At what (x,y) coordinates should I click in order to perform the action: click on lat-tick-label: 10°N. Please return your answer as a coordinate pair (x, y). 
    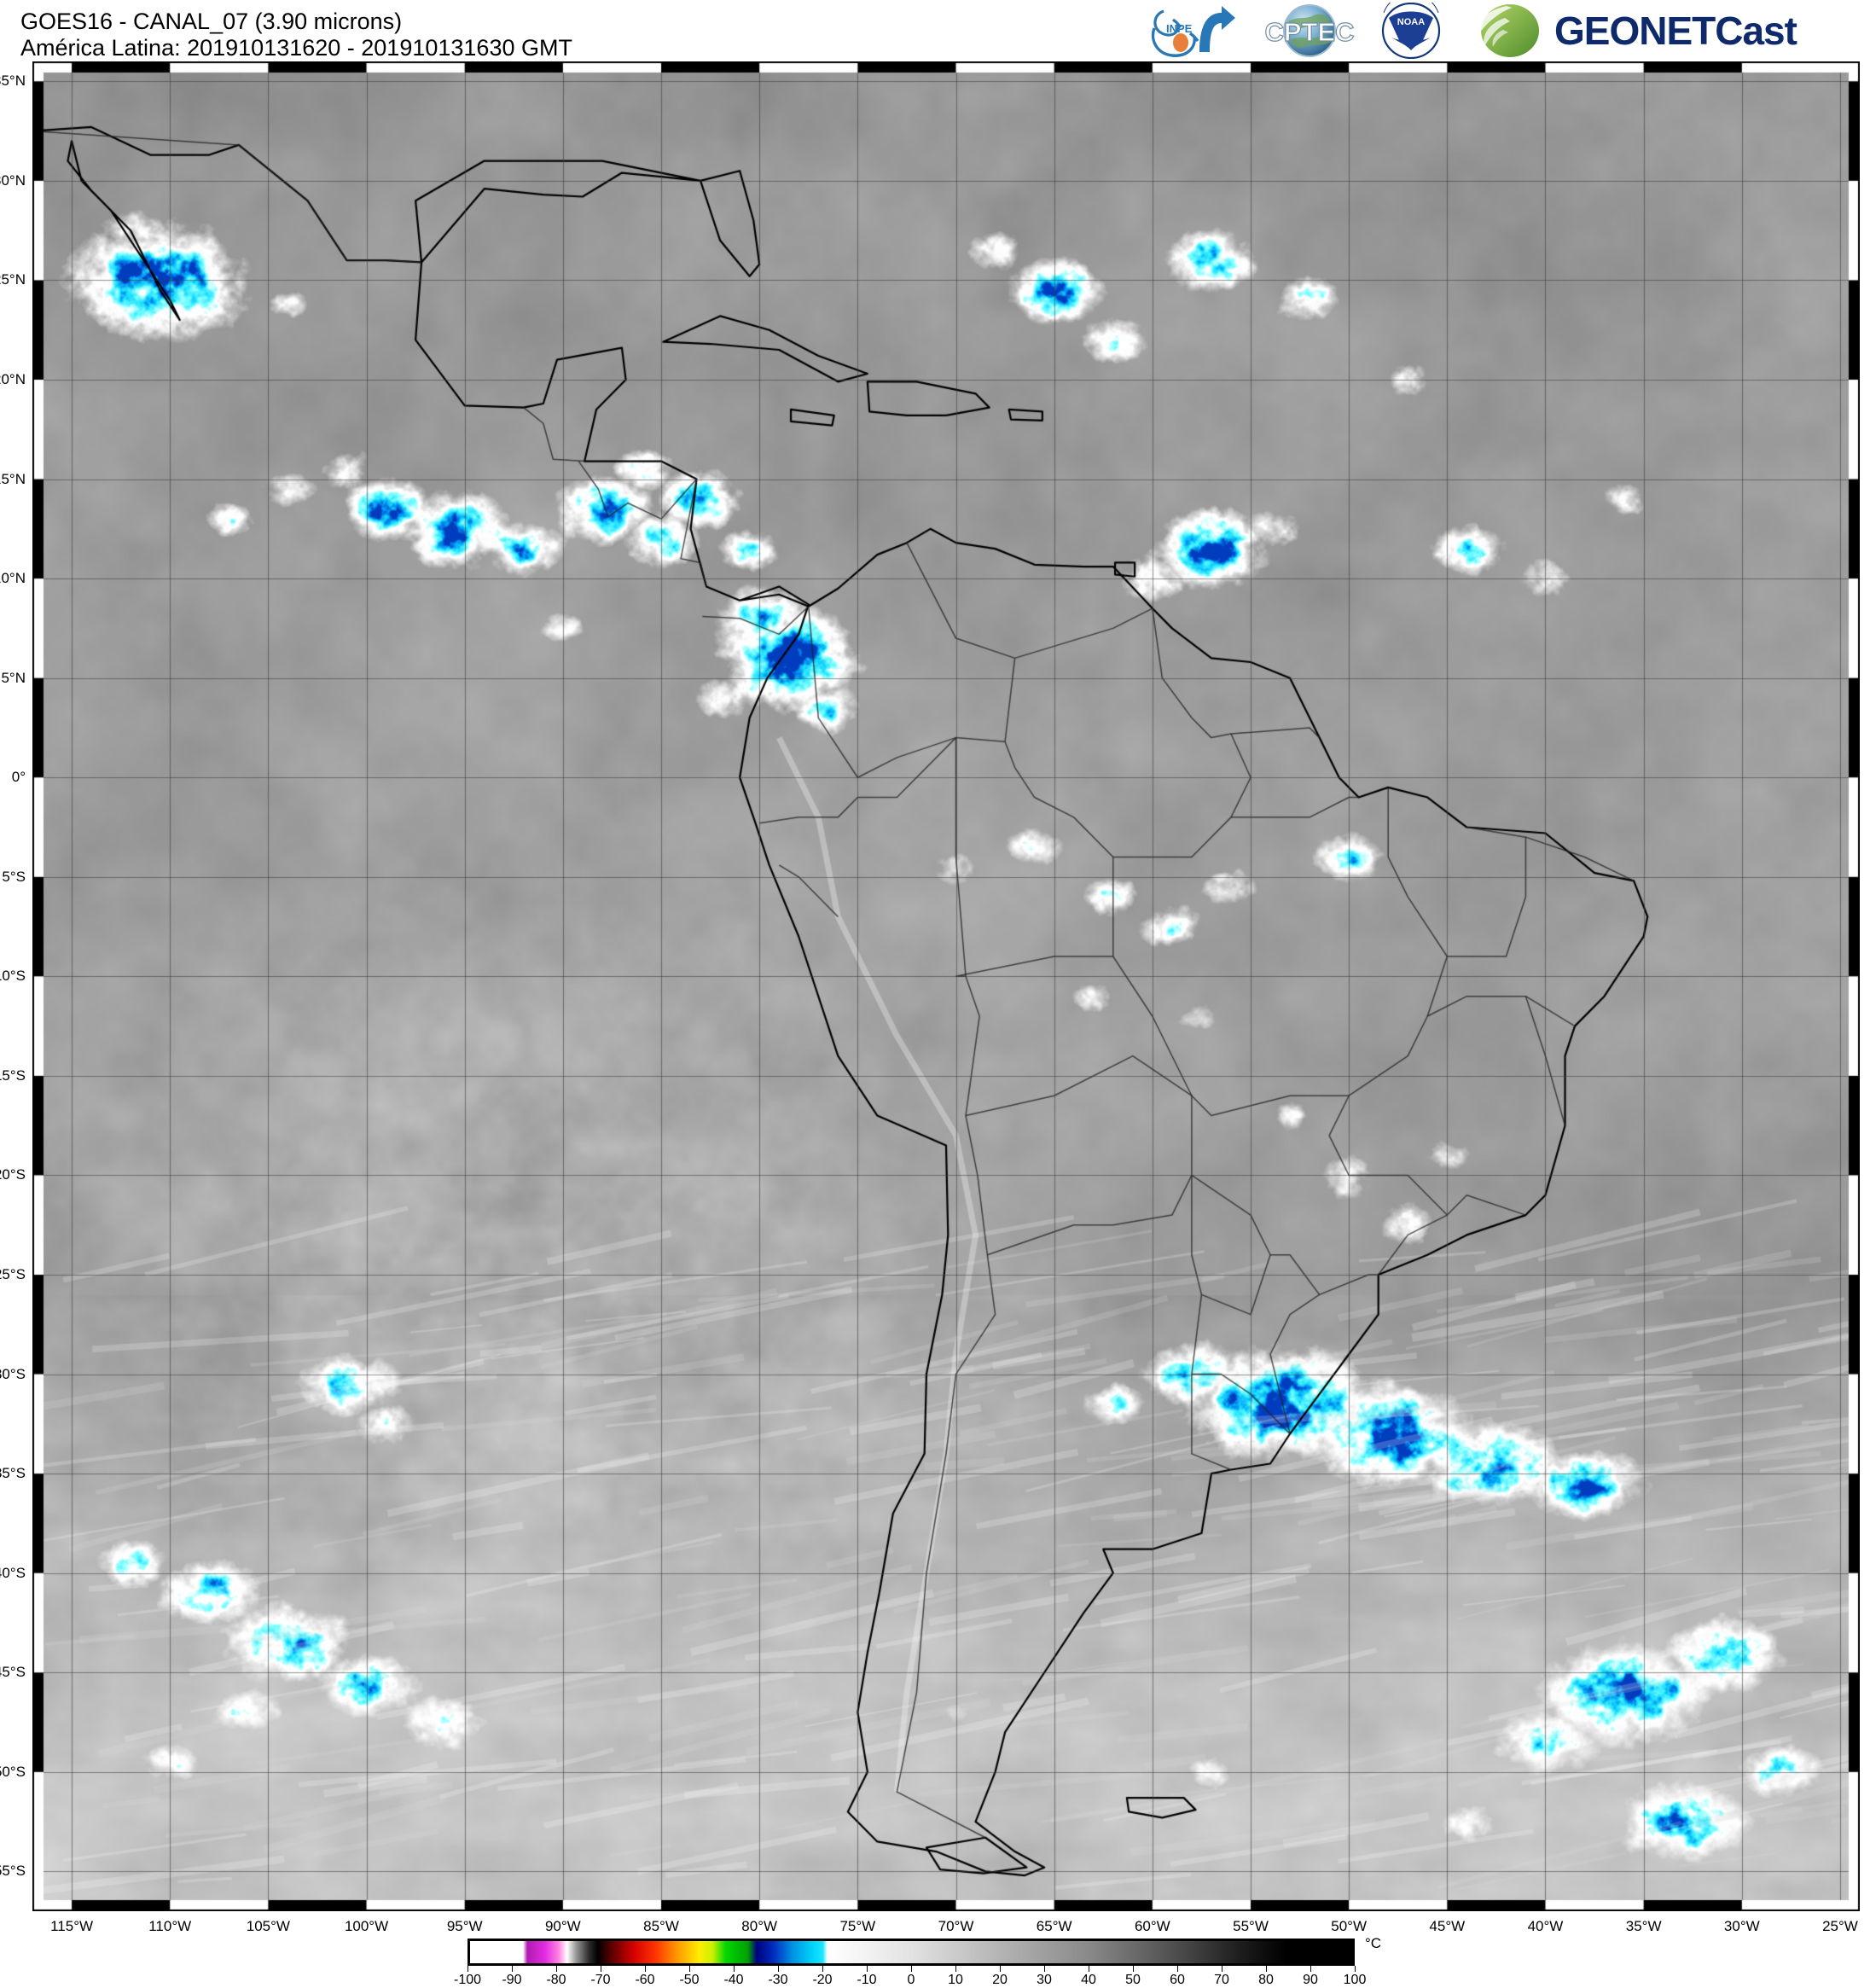
    Looking at the image, I should click on (13, 578).